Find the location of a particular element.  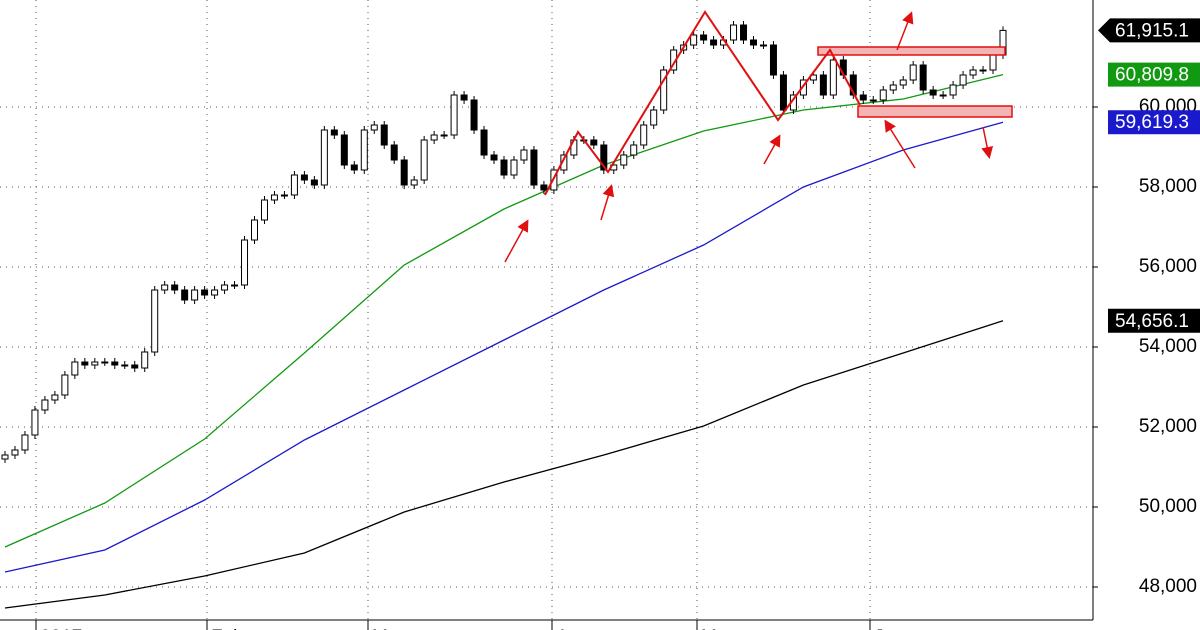

zigzag is located at coordinates (702, 103).